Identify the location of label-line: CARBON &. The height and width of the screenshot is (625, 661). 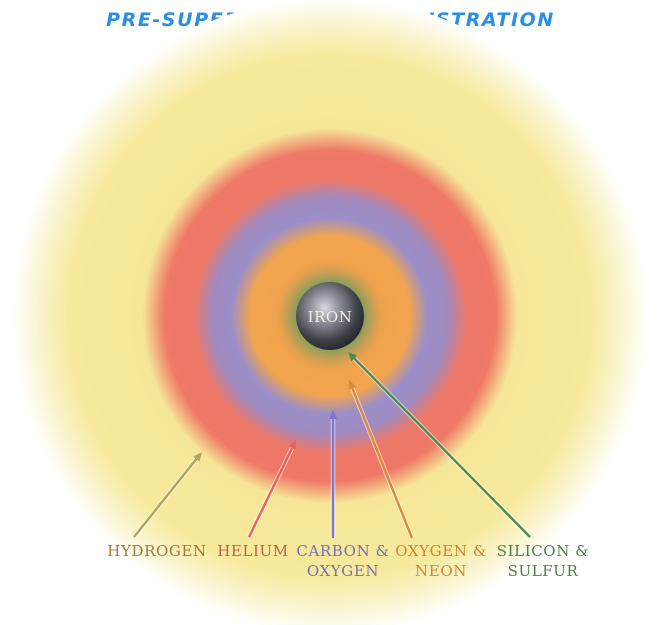
(343, 551).